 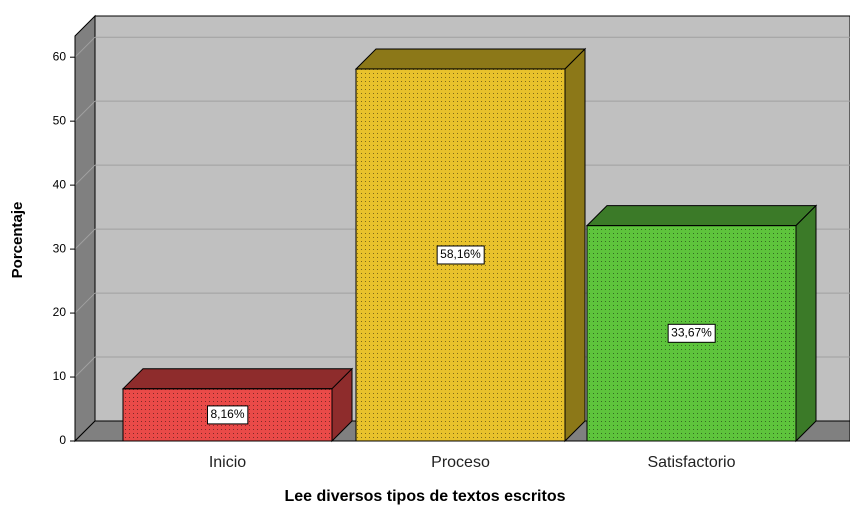 What do you see at coordinates (62, 440) in the screenshot?
I see `y-tick-label: 0` at bounding box center [62, 440].